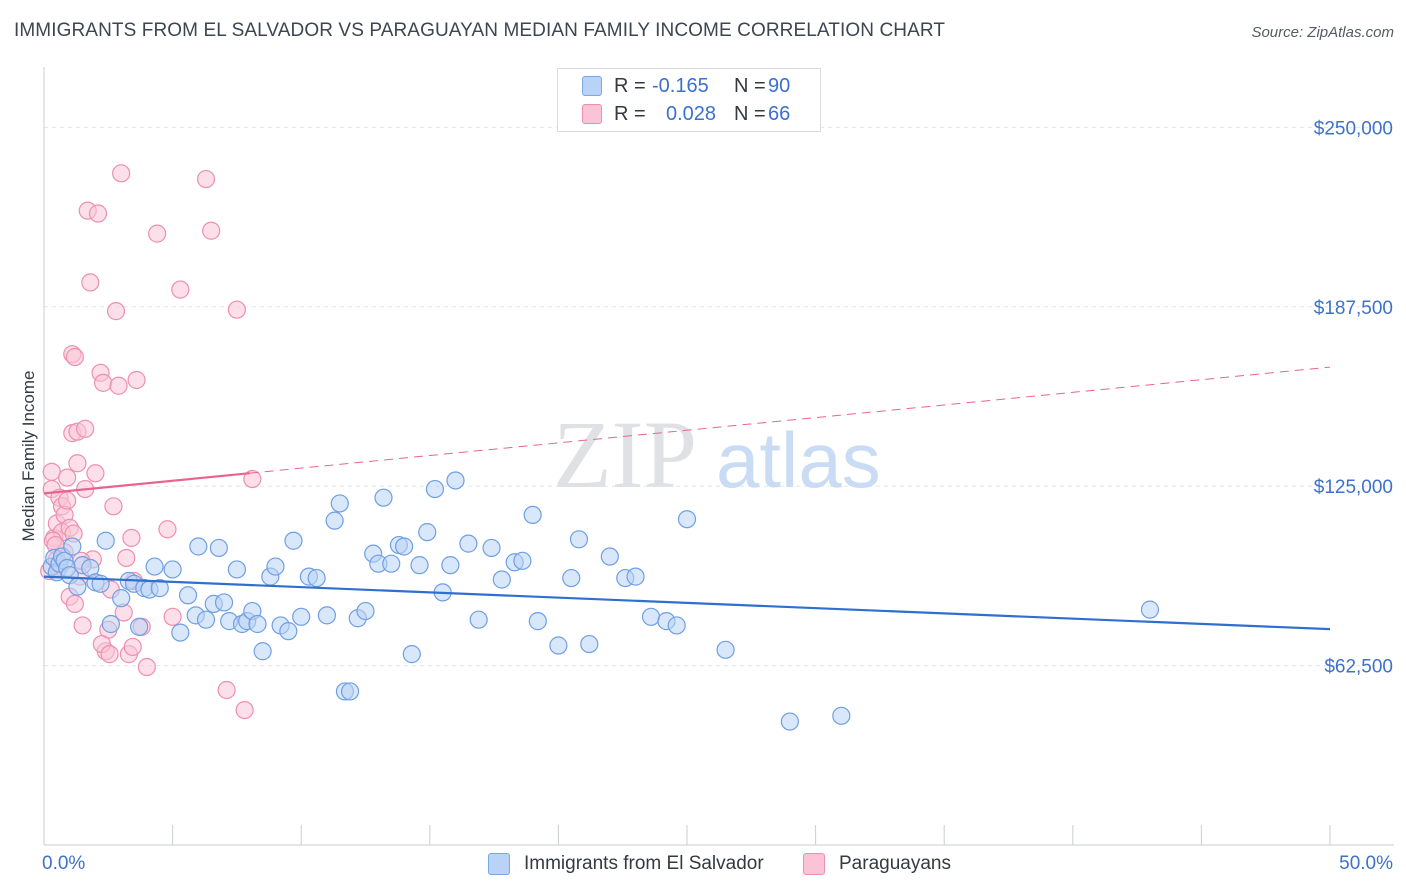 This screenshot has width=1406, height=892. What do you see at coordinates (28, 455) in the screenshot?
I see `y-axis-title: Median Family Income` at bounding box center [28, 455].